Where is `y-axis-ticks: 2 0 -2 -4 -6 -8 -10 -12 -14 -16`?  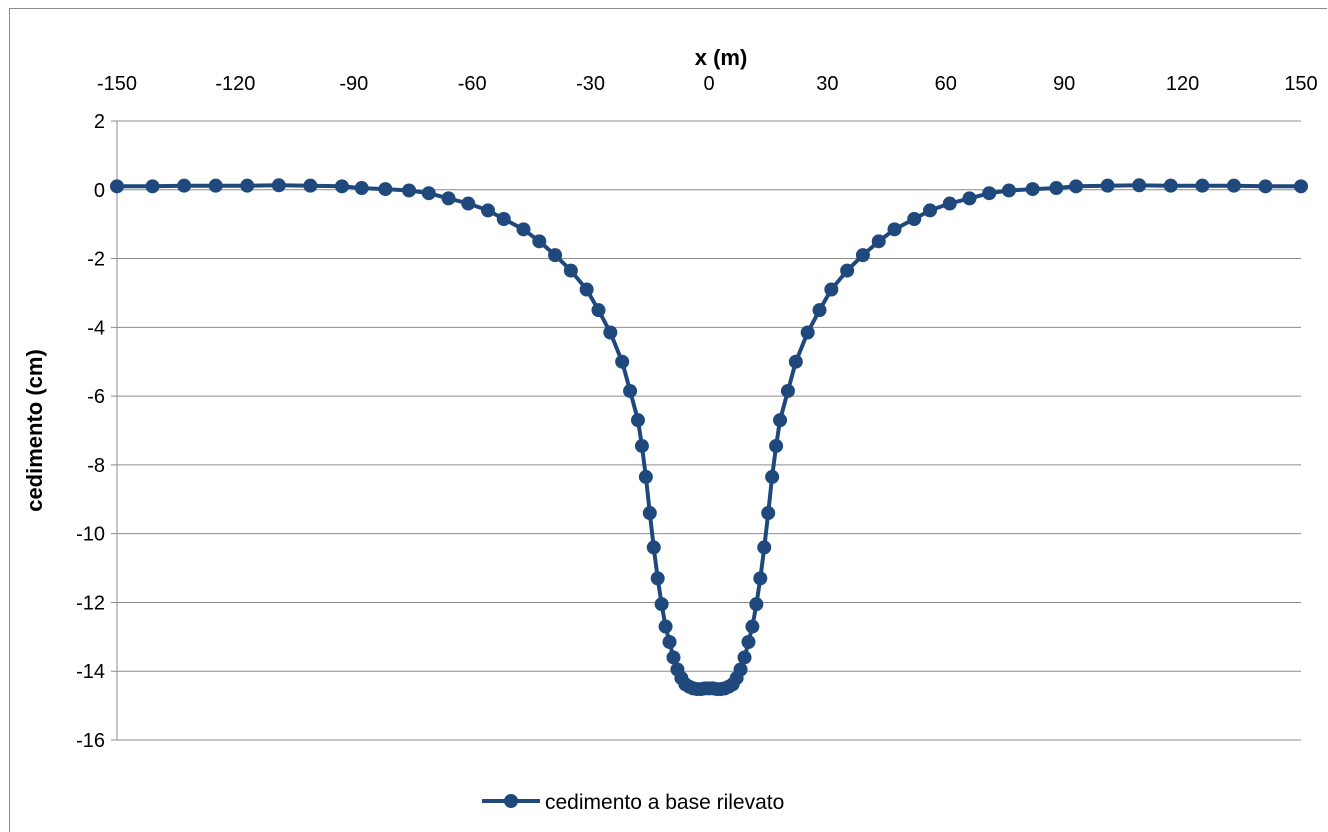
y-axis-ticks: 2 0 -2 -4 -6 -8 -10 -12 -14 -16 is located at coordinates (90, 431).